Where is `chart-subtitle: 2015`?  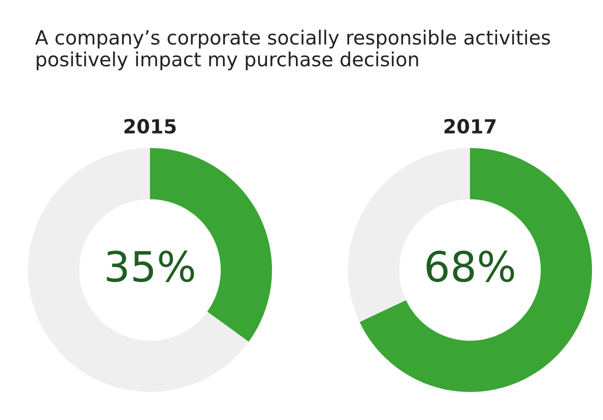 chart-subtitle: 2015 is located at coordinates (150, 126).